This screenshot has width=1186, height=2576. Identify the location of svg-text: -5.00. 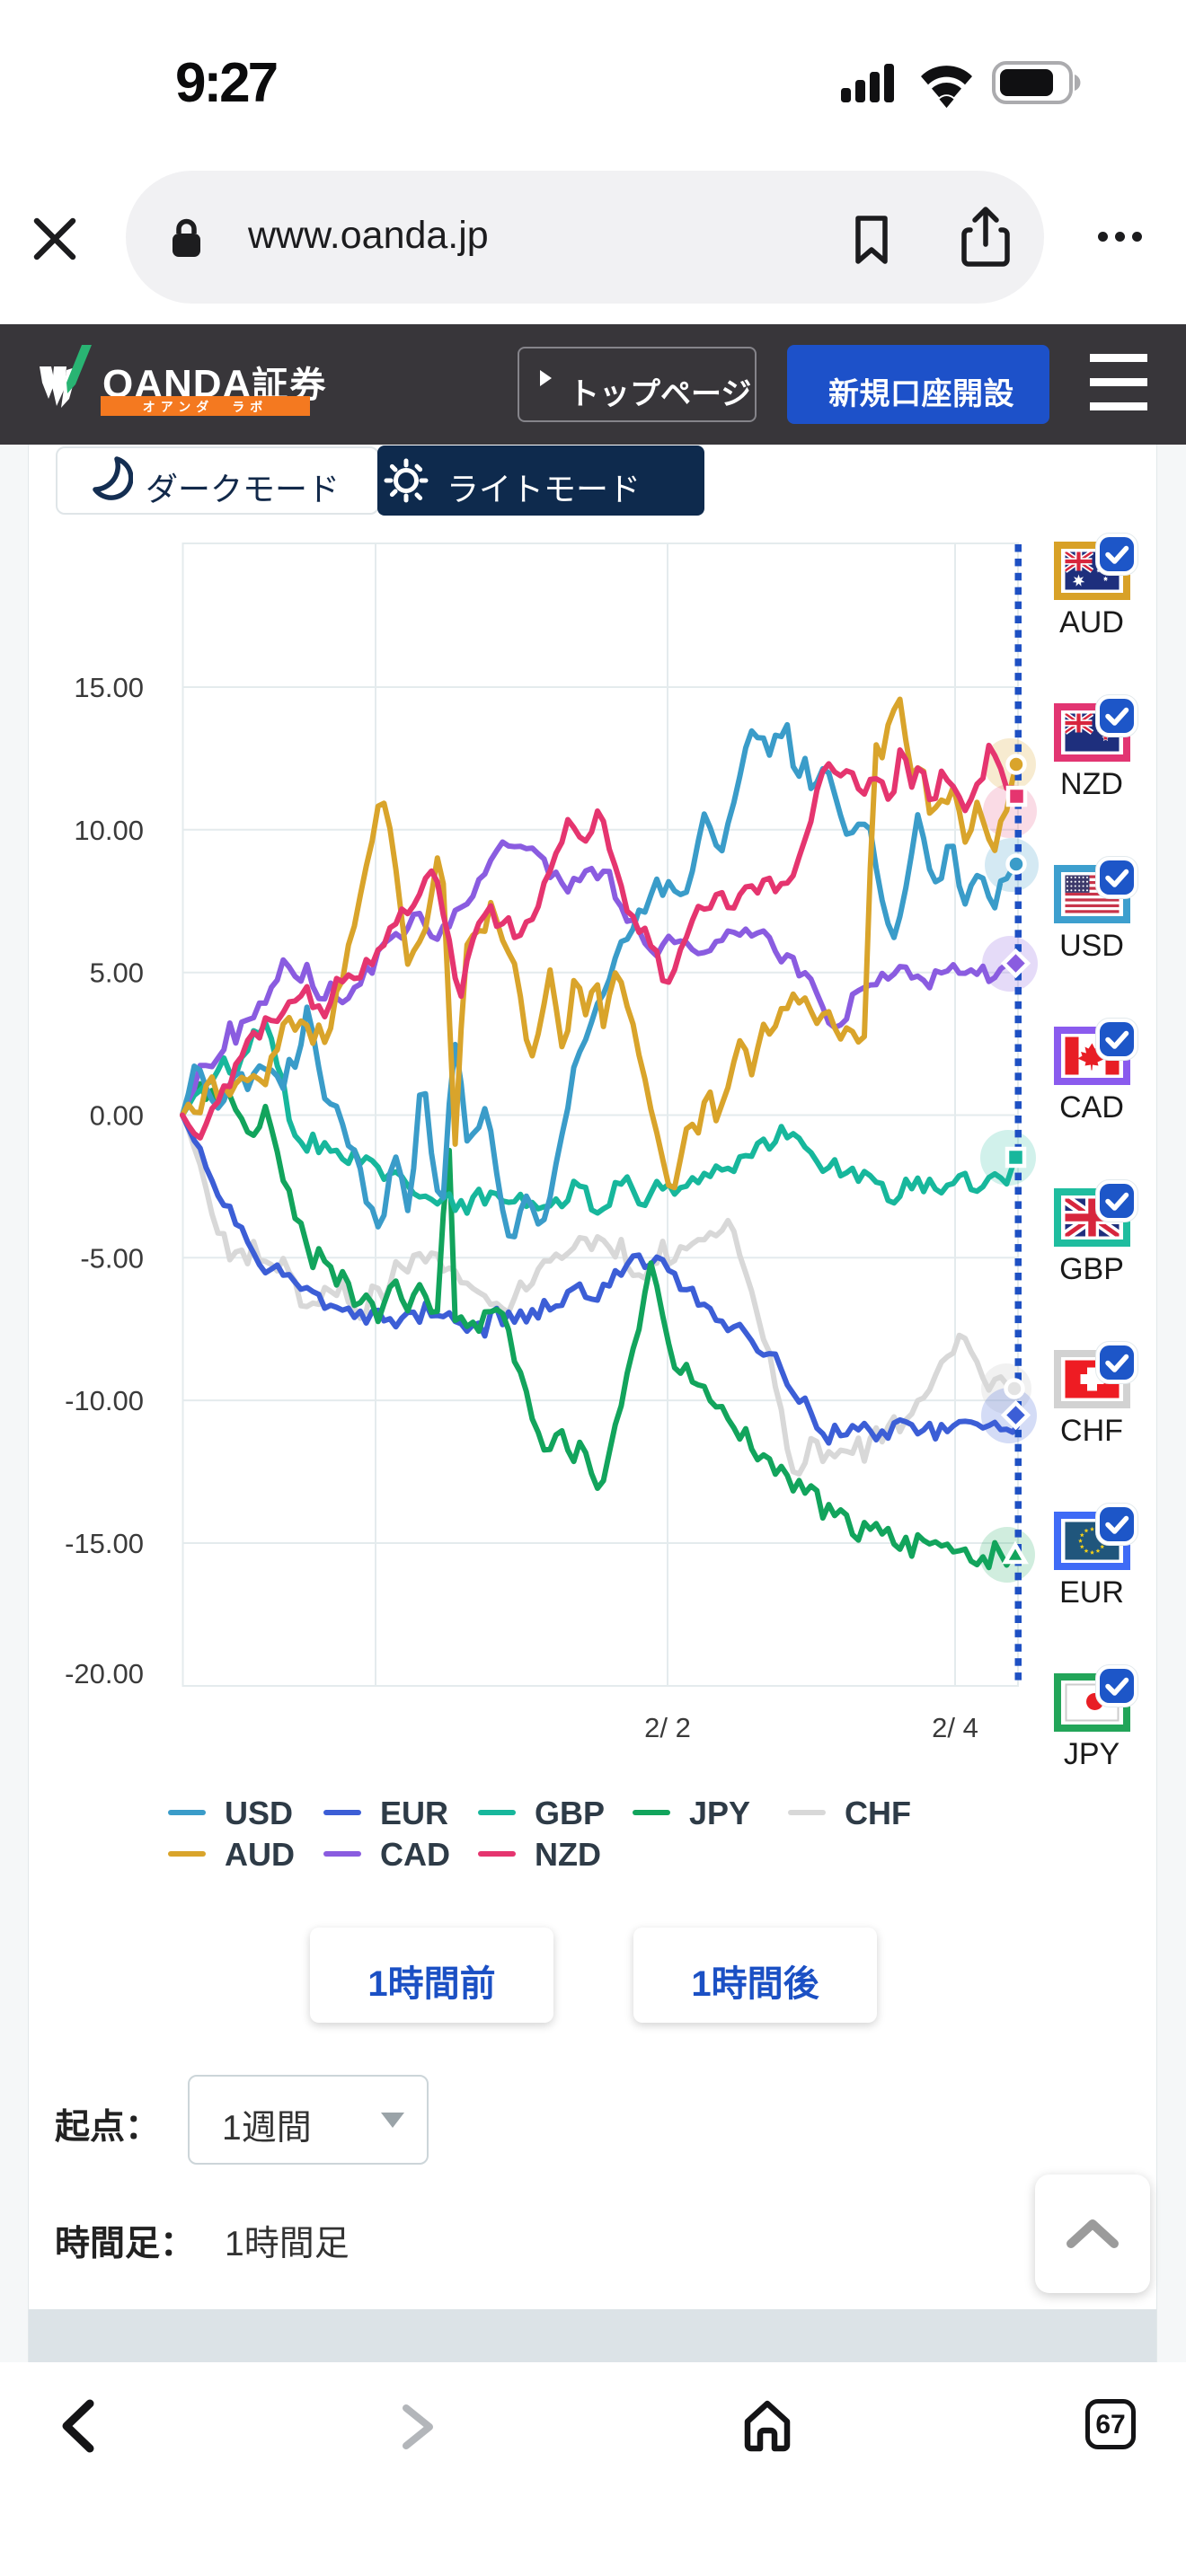
(112, 1258).